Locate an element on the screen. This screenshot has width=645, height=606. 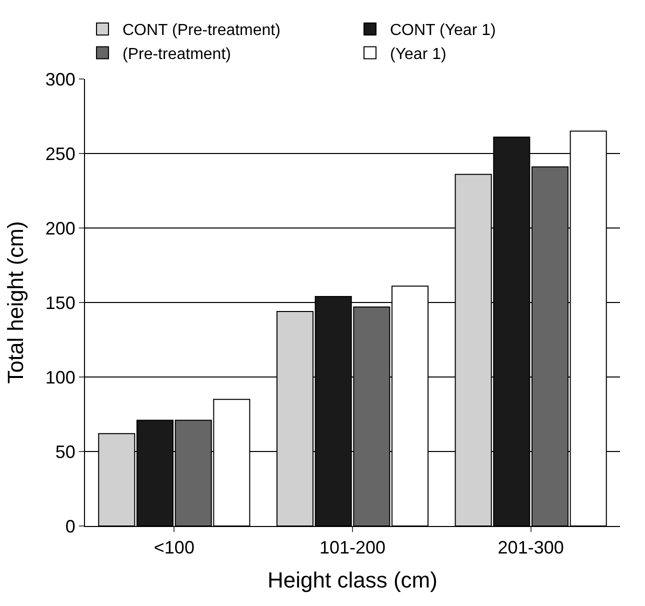
y-tick-label: 0 is located at coordinates (70, 526).